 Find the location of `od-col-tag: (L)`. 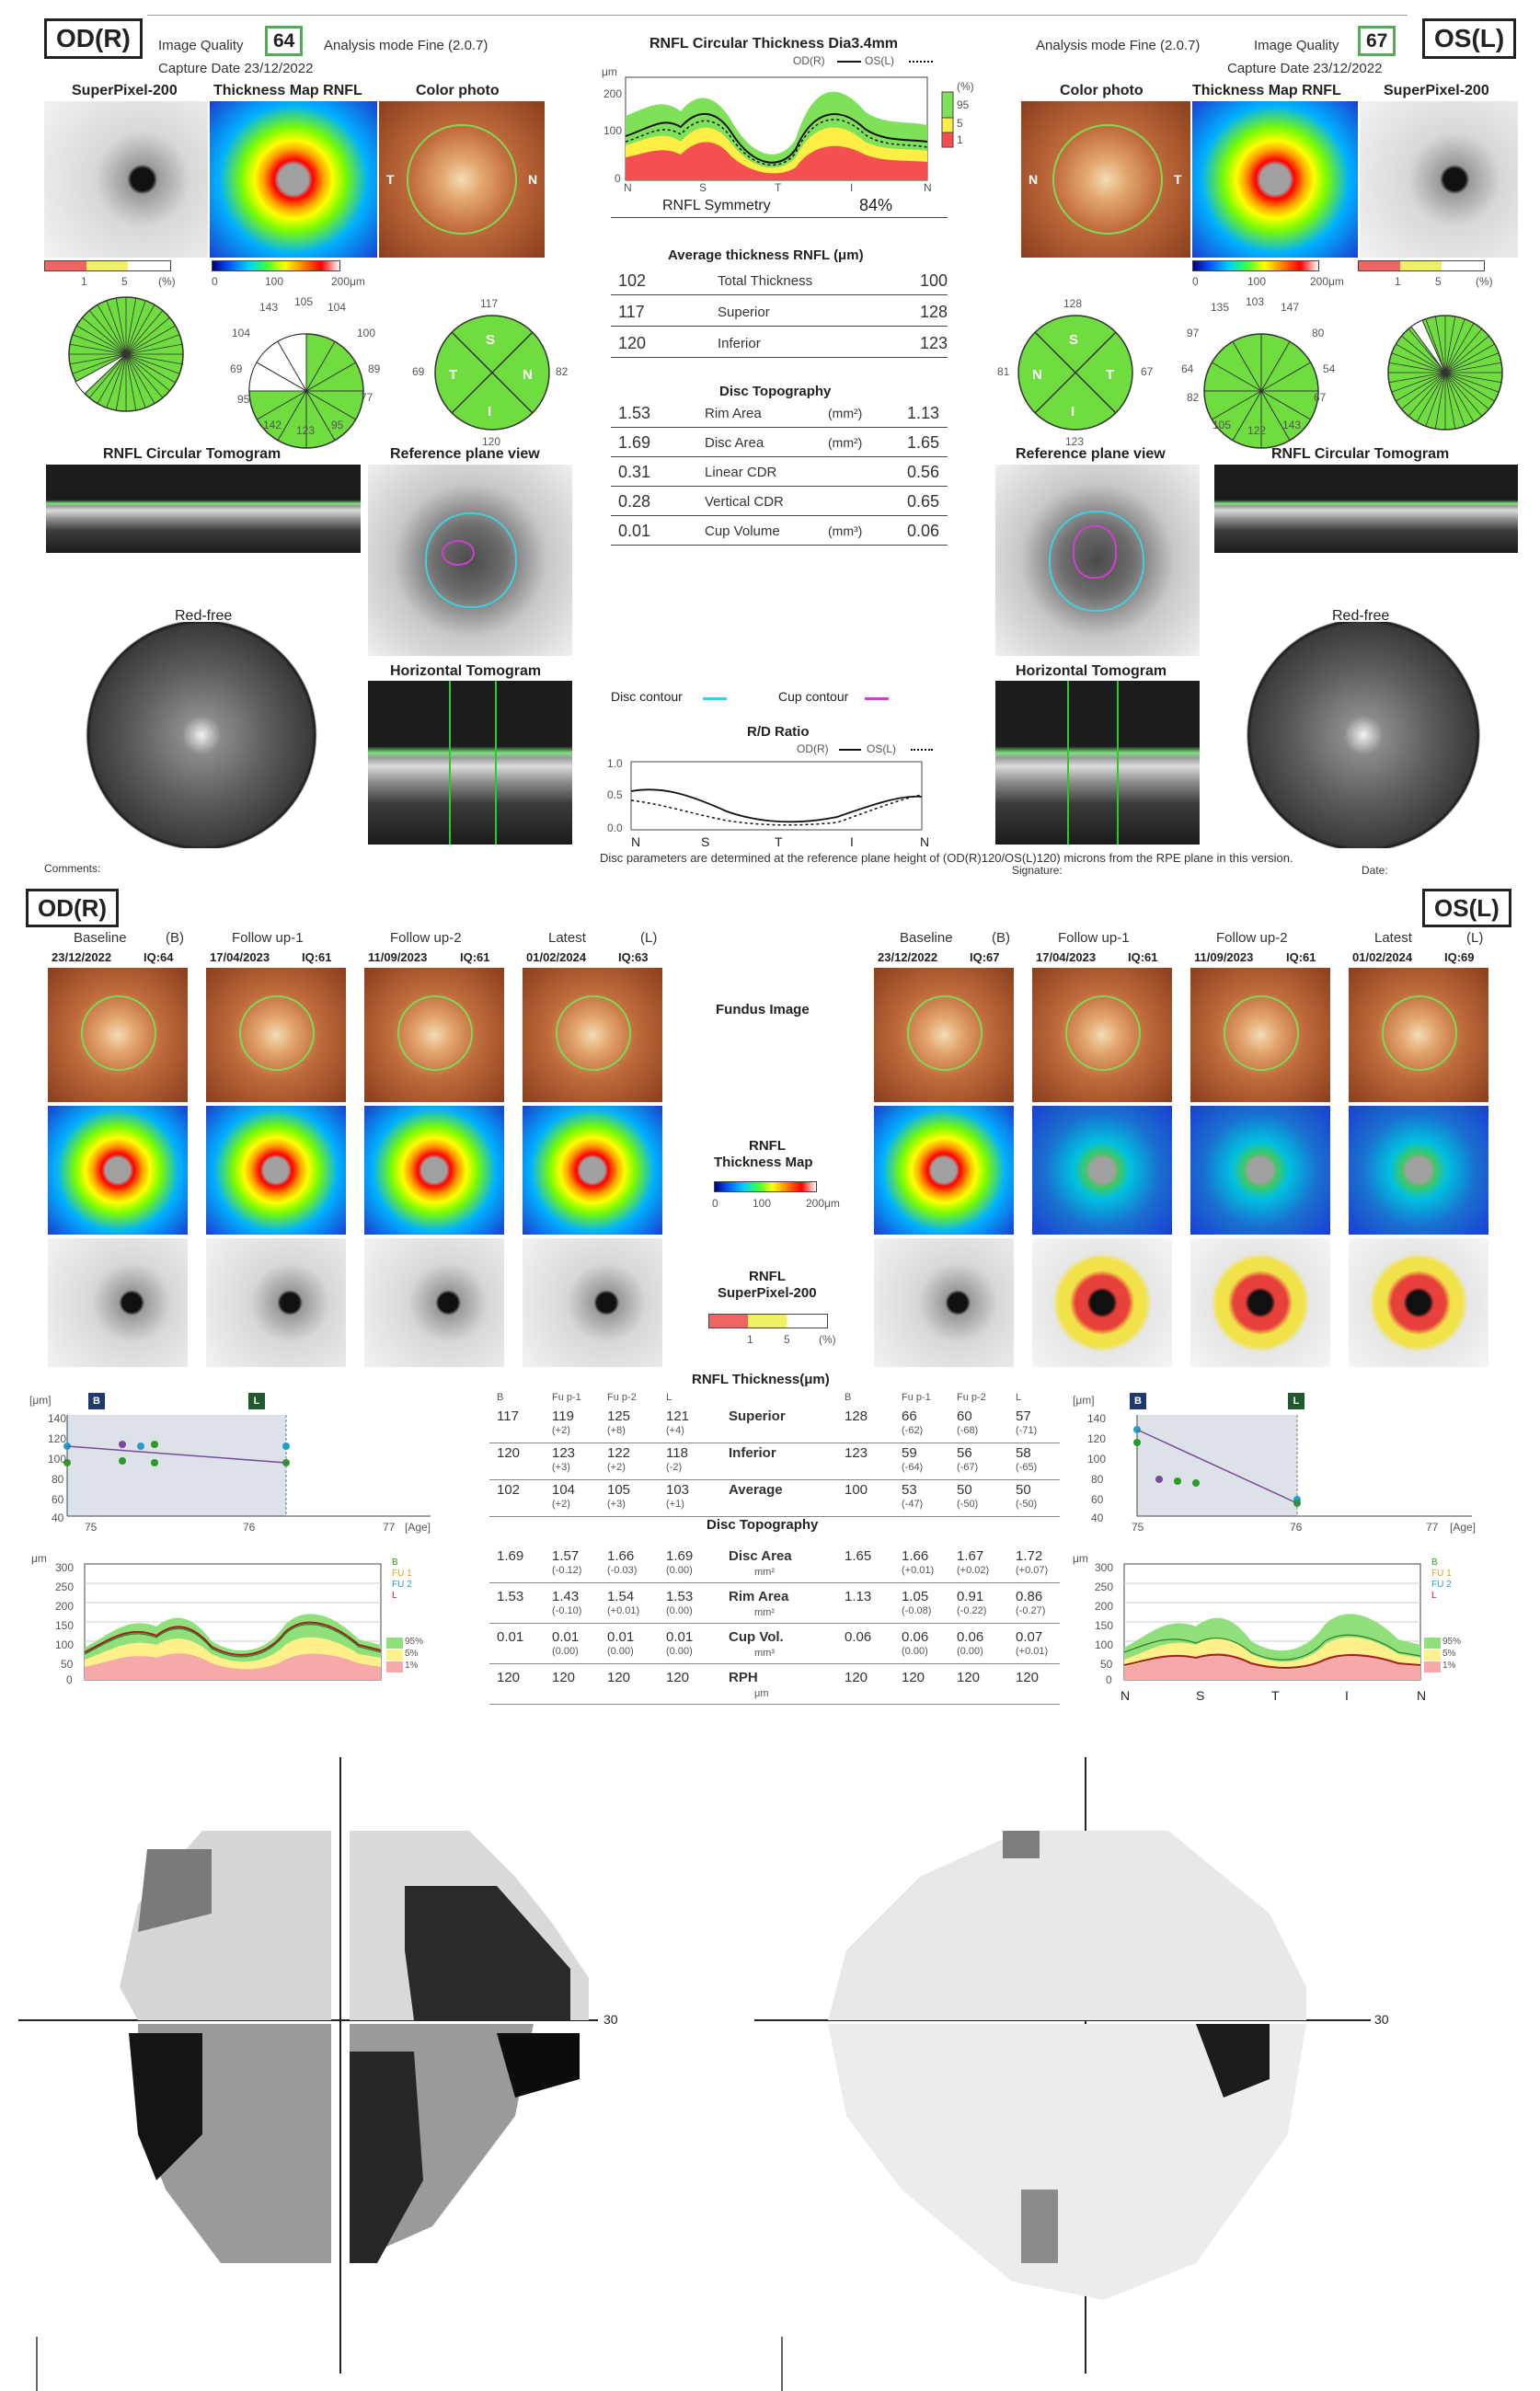

od-col-tag: (L) is located at coordinates (649, 938).